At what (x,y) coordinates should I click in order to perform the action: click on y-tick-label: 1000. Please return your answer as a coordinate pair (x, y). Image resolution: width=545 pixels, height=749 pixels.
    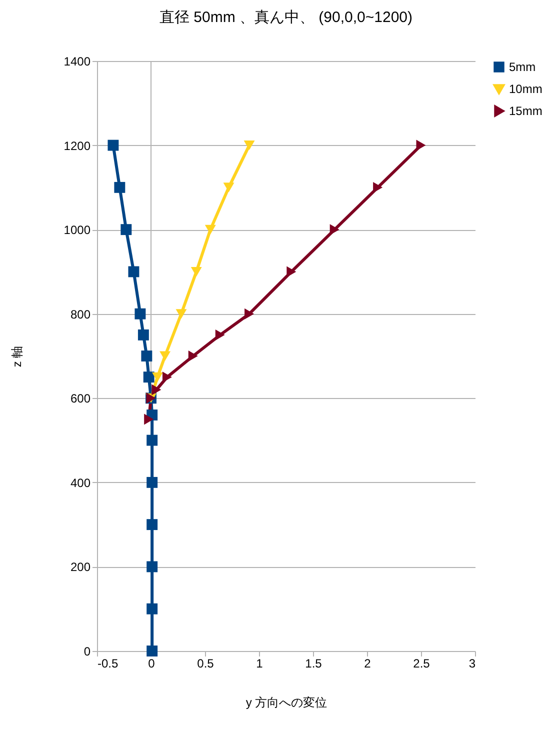
    Looking at the image, I should click on (77, 230).